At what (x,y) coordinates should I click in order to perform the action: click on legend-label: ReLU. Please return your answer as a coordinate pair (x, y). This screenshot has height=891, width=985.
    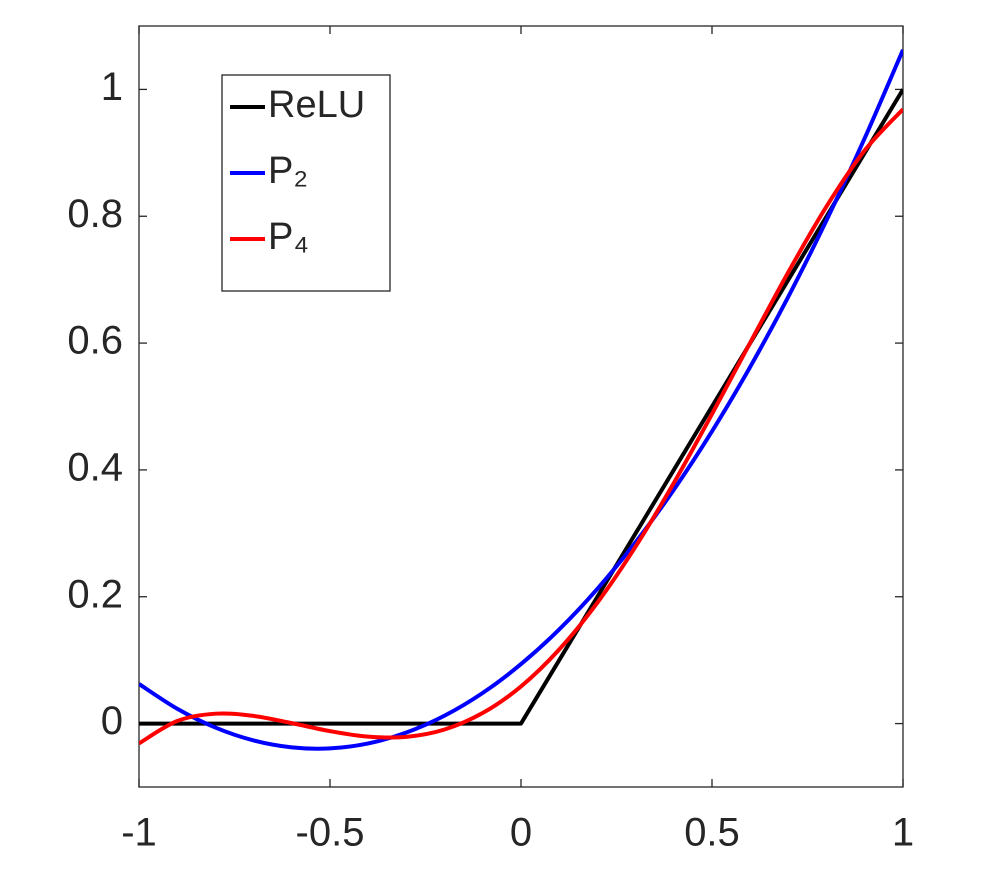
    Looking at the image, I should click on (316, 105).